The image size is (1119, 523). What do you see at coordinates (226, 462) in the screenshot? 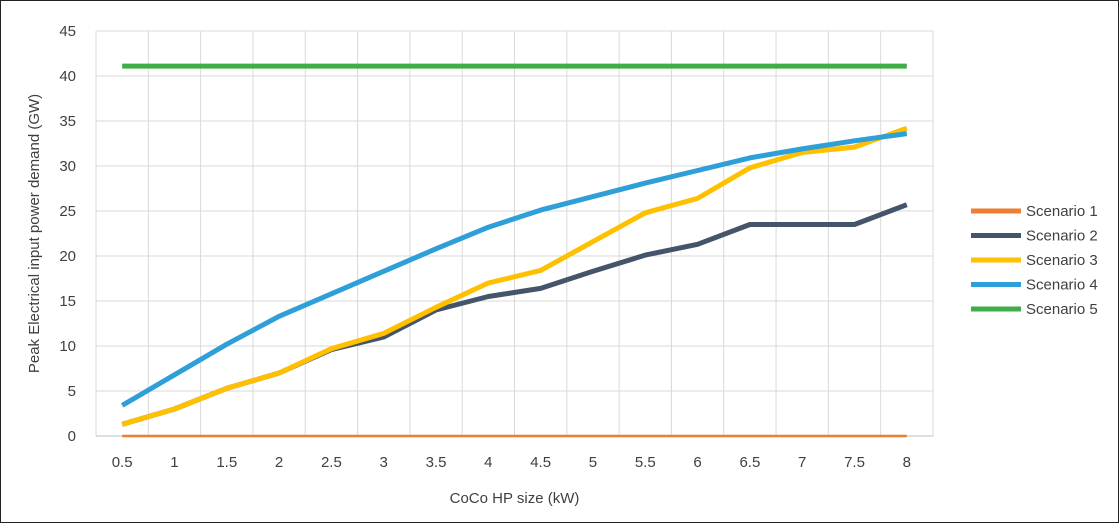
I see `x-tick-label: 1.5` at bounding box center [226, 462].